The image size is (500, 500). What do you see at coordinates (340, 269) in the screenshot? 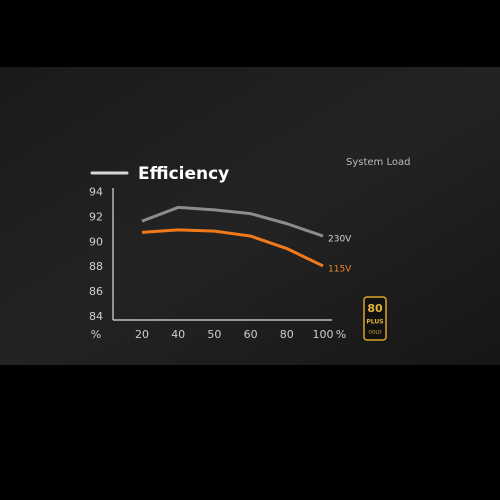
I see `series-label: 115V` at bounding box center [340, 269].